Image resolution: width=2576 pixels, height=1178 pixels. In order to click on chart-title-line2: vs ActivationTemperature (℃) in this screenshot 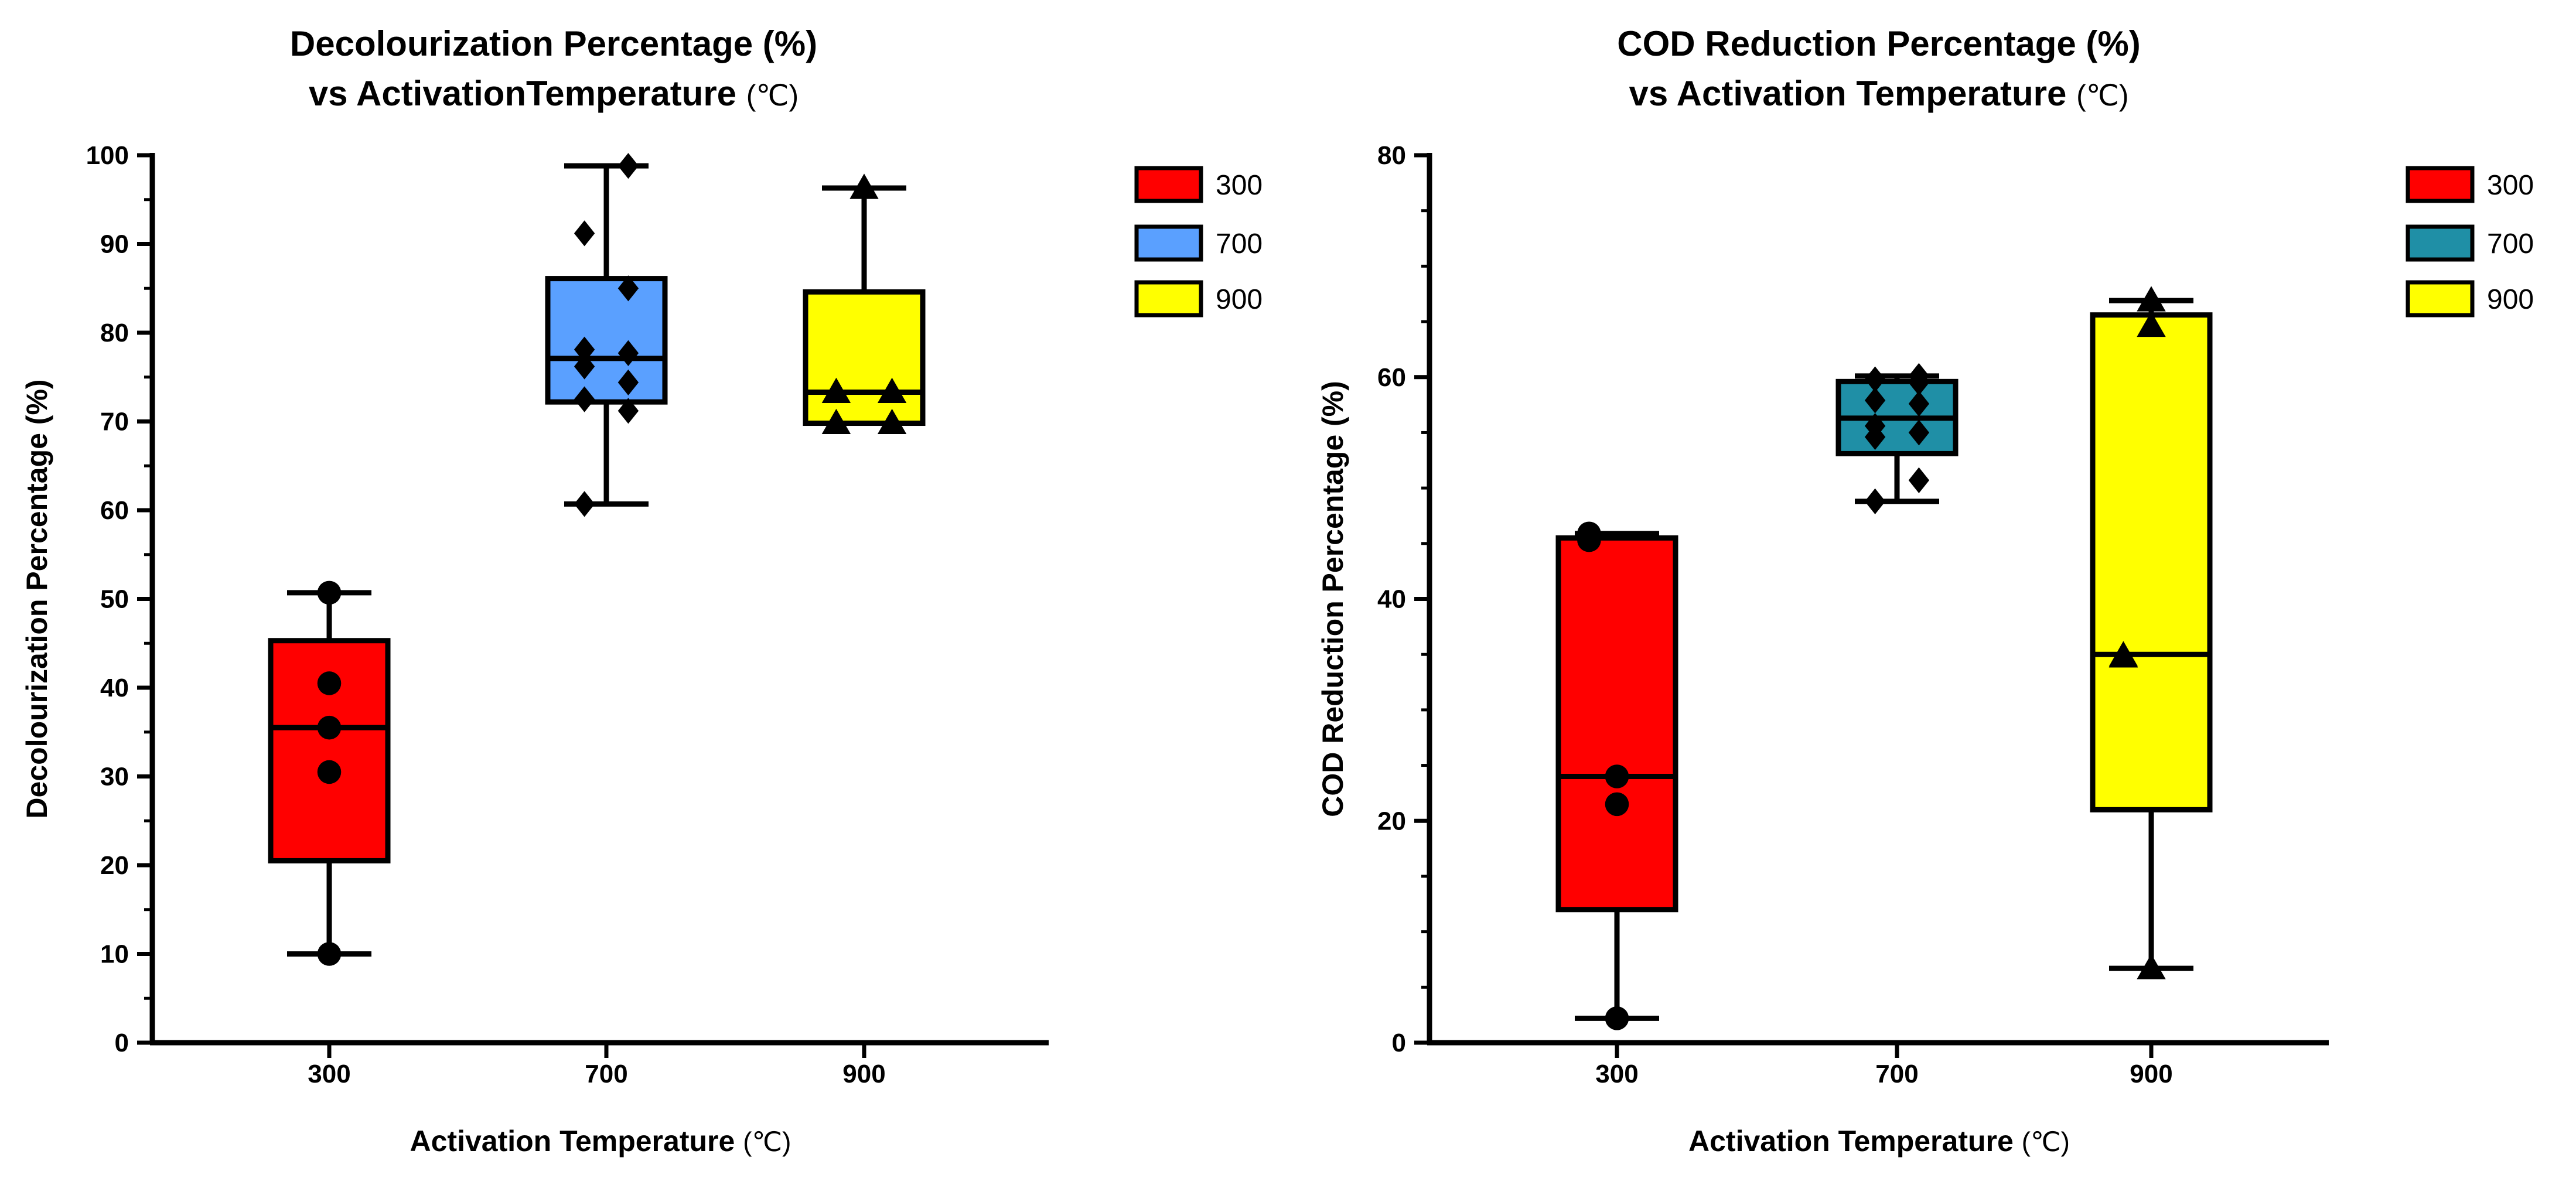, I will do `click(554, 93)`.